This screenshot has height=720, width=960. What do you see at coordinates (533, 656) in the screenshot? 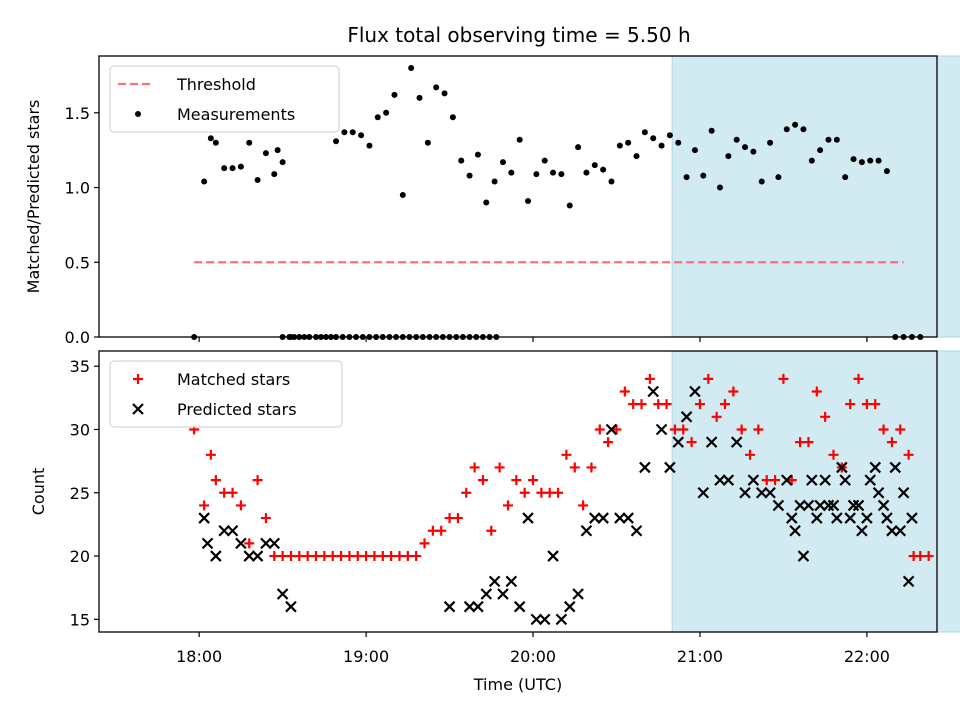
I see `x-tick-label: 20:00` at bounding box center [533, 656].